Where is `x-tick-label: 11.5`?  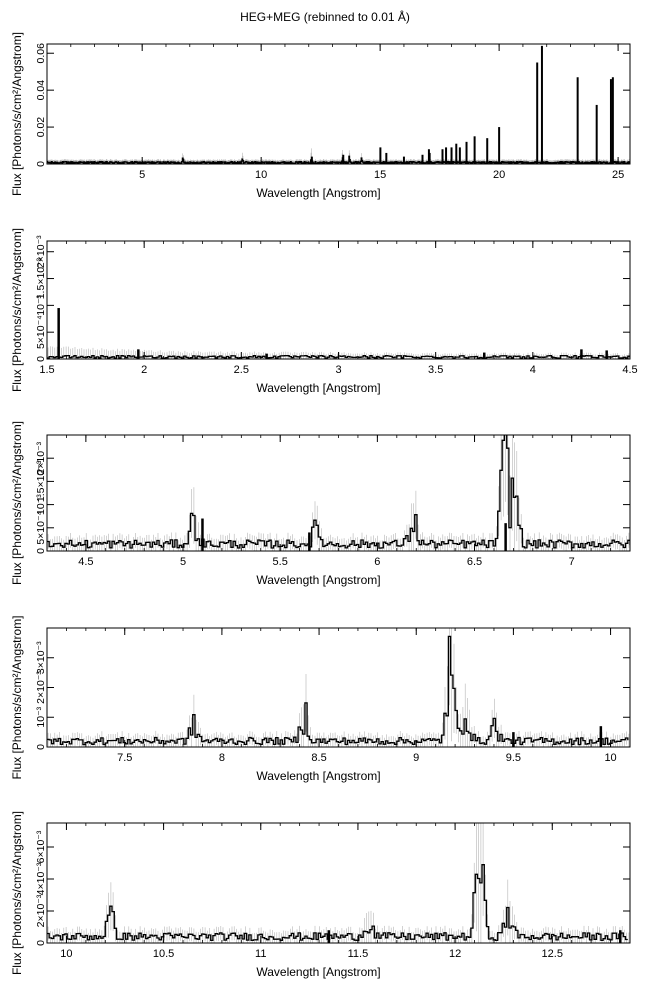
x-tick-label: 11.5 is located at coordinates (358, 954).